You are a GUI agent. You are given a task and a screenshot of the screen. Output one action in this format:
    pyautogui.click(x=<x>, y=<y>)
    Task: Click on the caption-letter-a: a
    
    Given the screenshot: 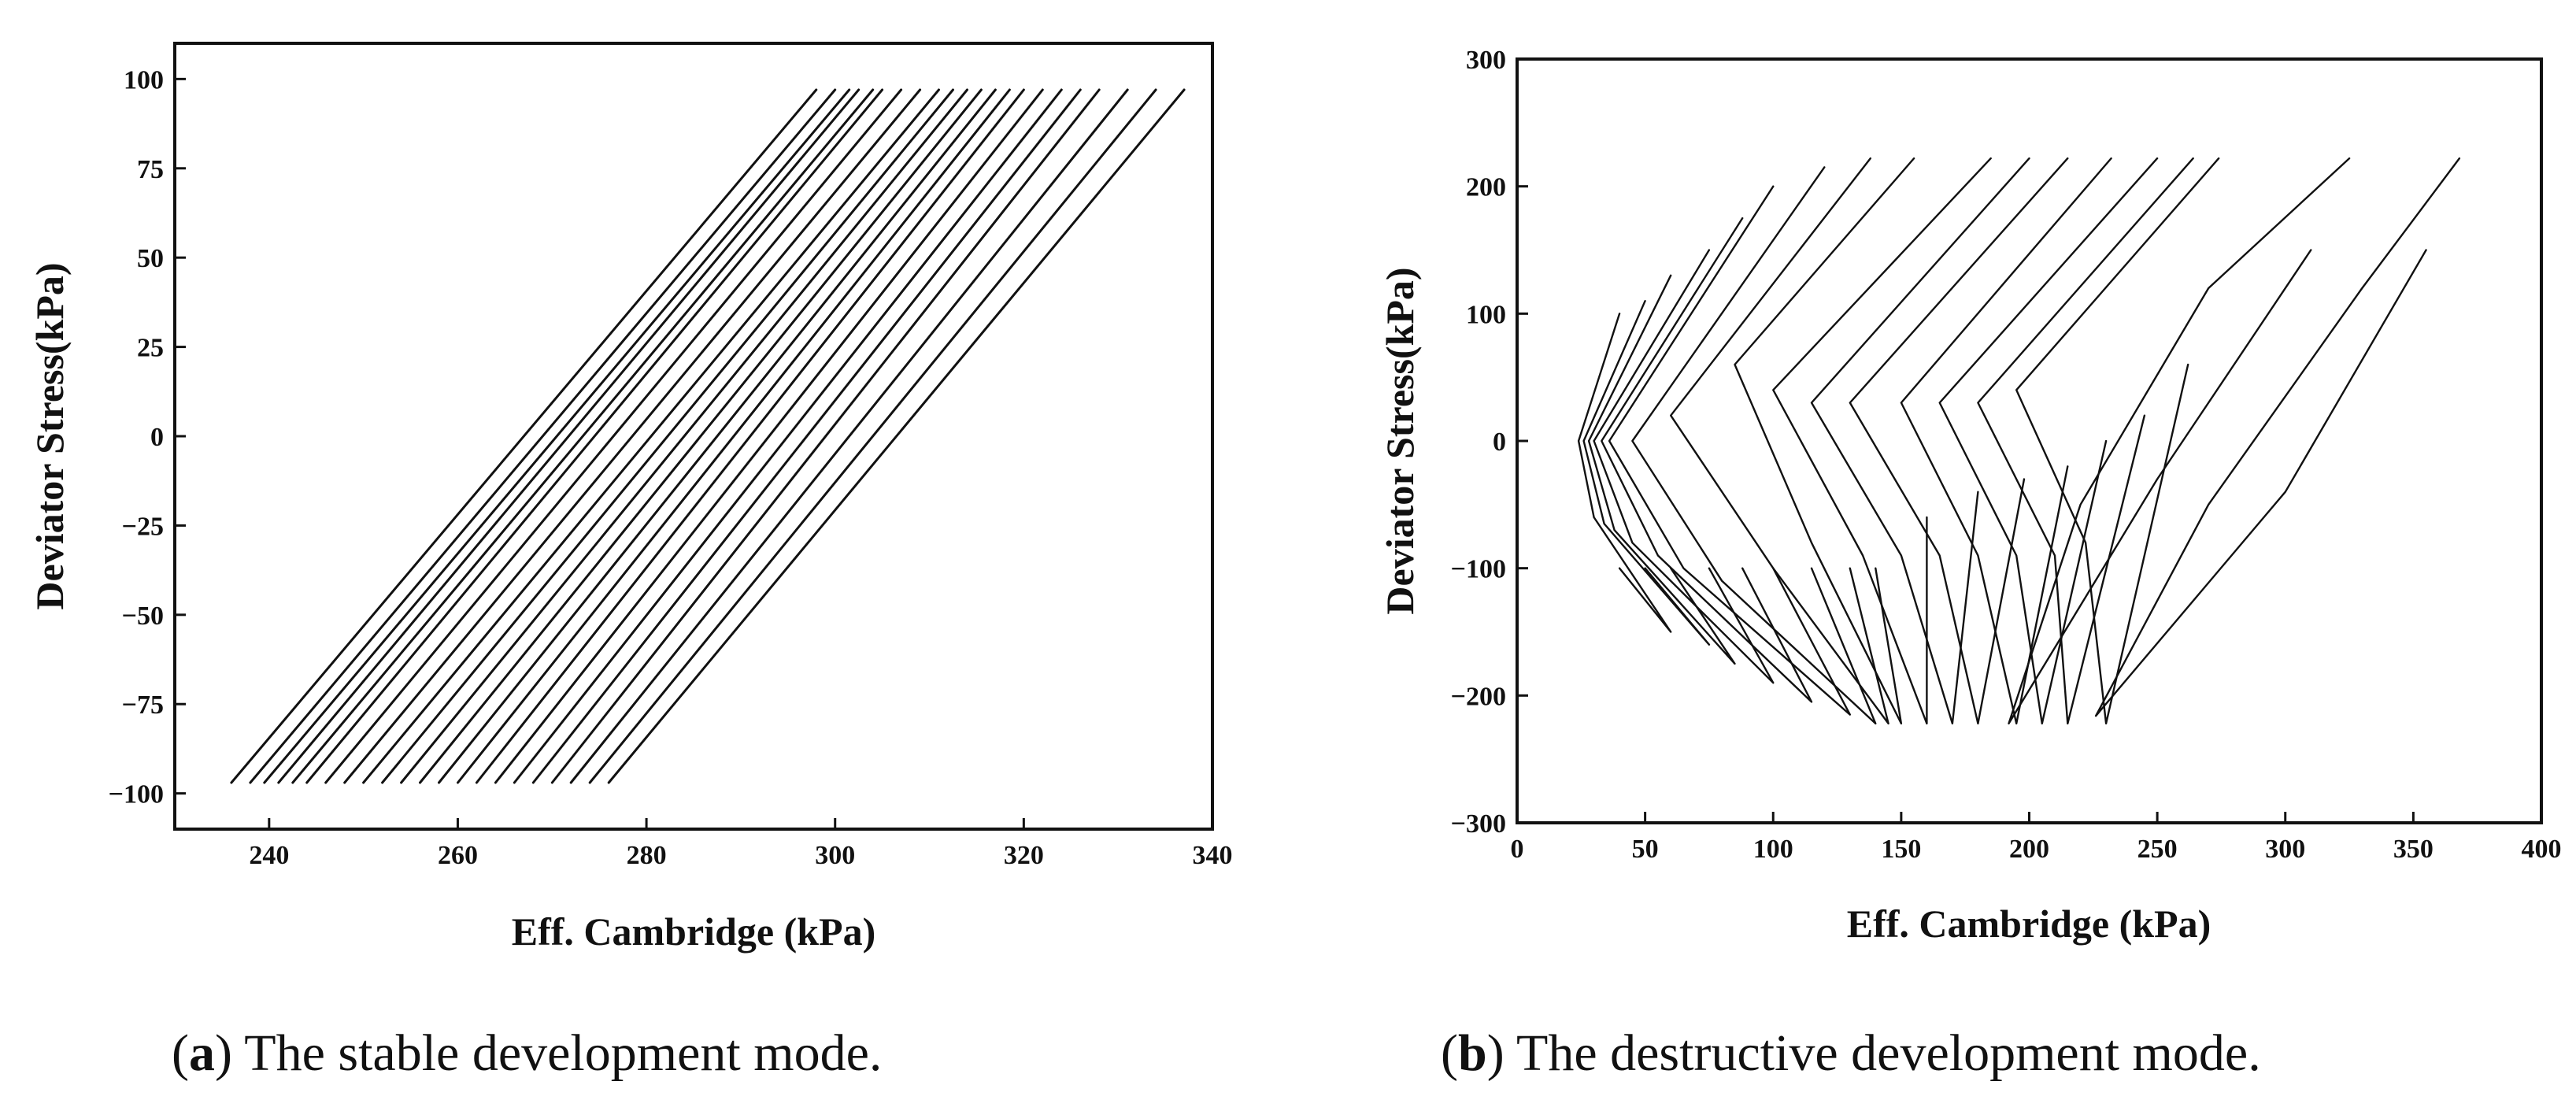 What is the action you would take?
    pyautogui.click(x=201, y=1053)
    